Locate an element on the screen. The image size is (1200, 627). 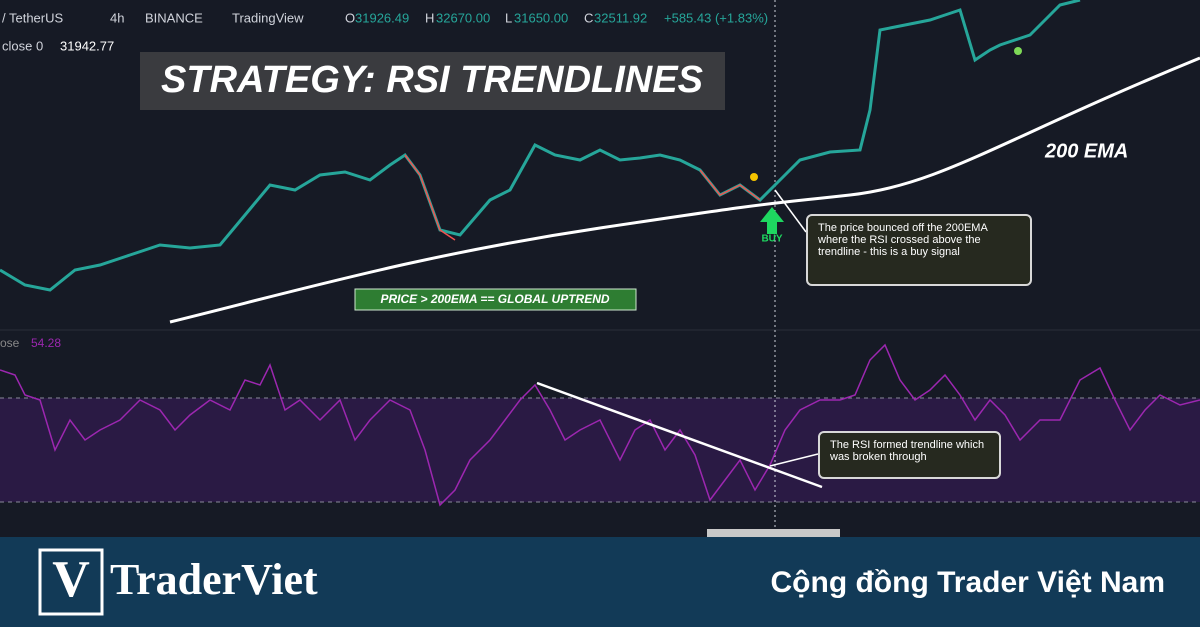
change: +585.43 (+1.83%) is located at coordinates (716, 17).